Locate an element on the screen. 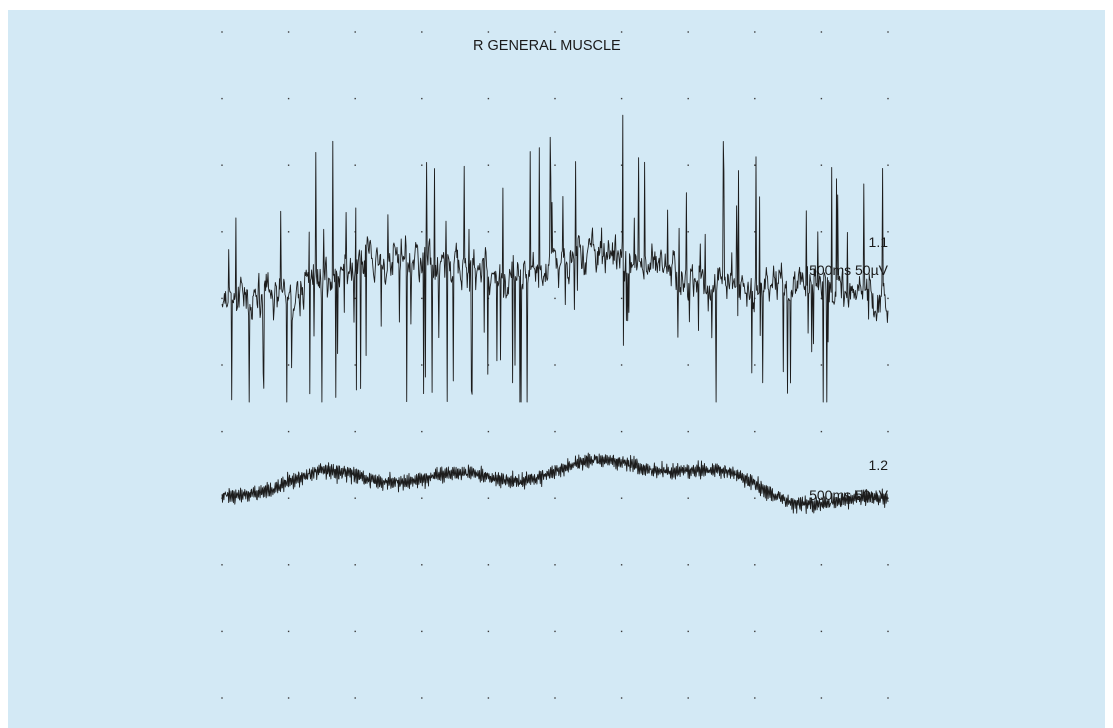  chart-title: R GENERAL MUSCLE is located at coordinates (547, 46).